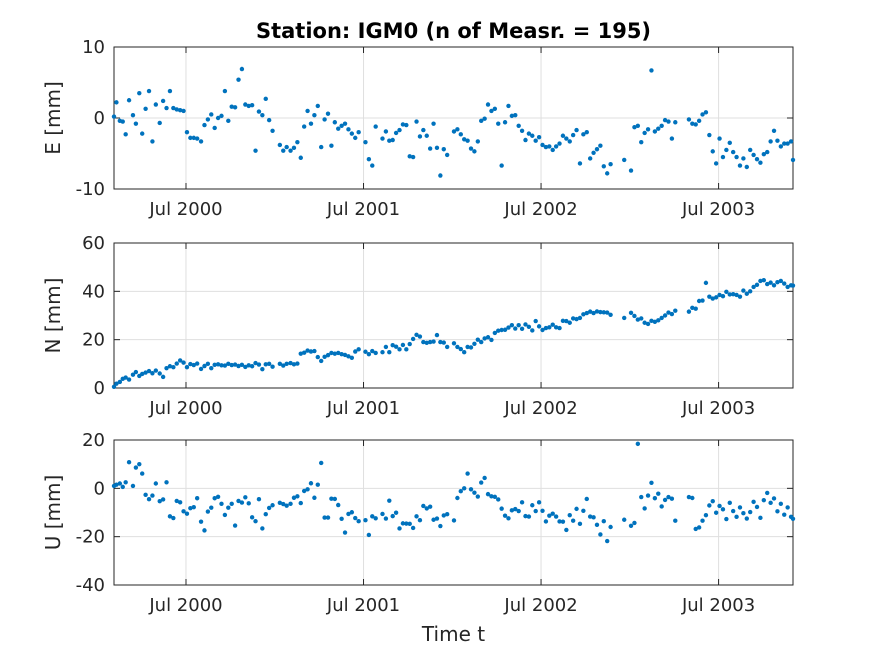  Describe the element at coordinates (540, 209) in the screenshot. I see `east-x-tick-label: Jul 2002` at that location.